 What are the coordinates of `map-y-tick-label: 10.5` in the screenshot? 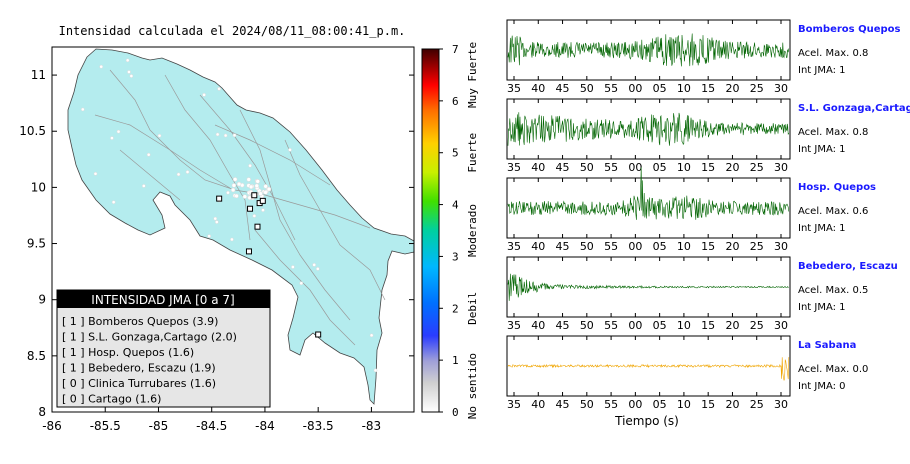 It's located at (32, 131).